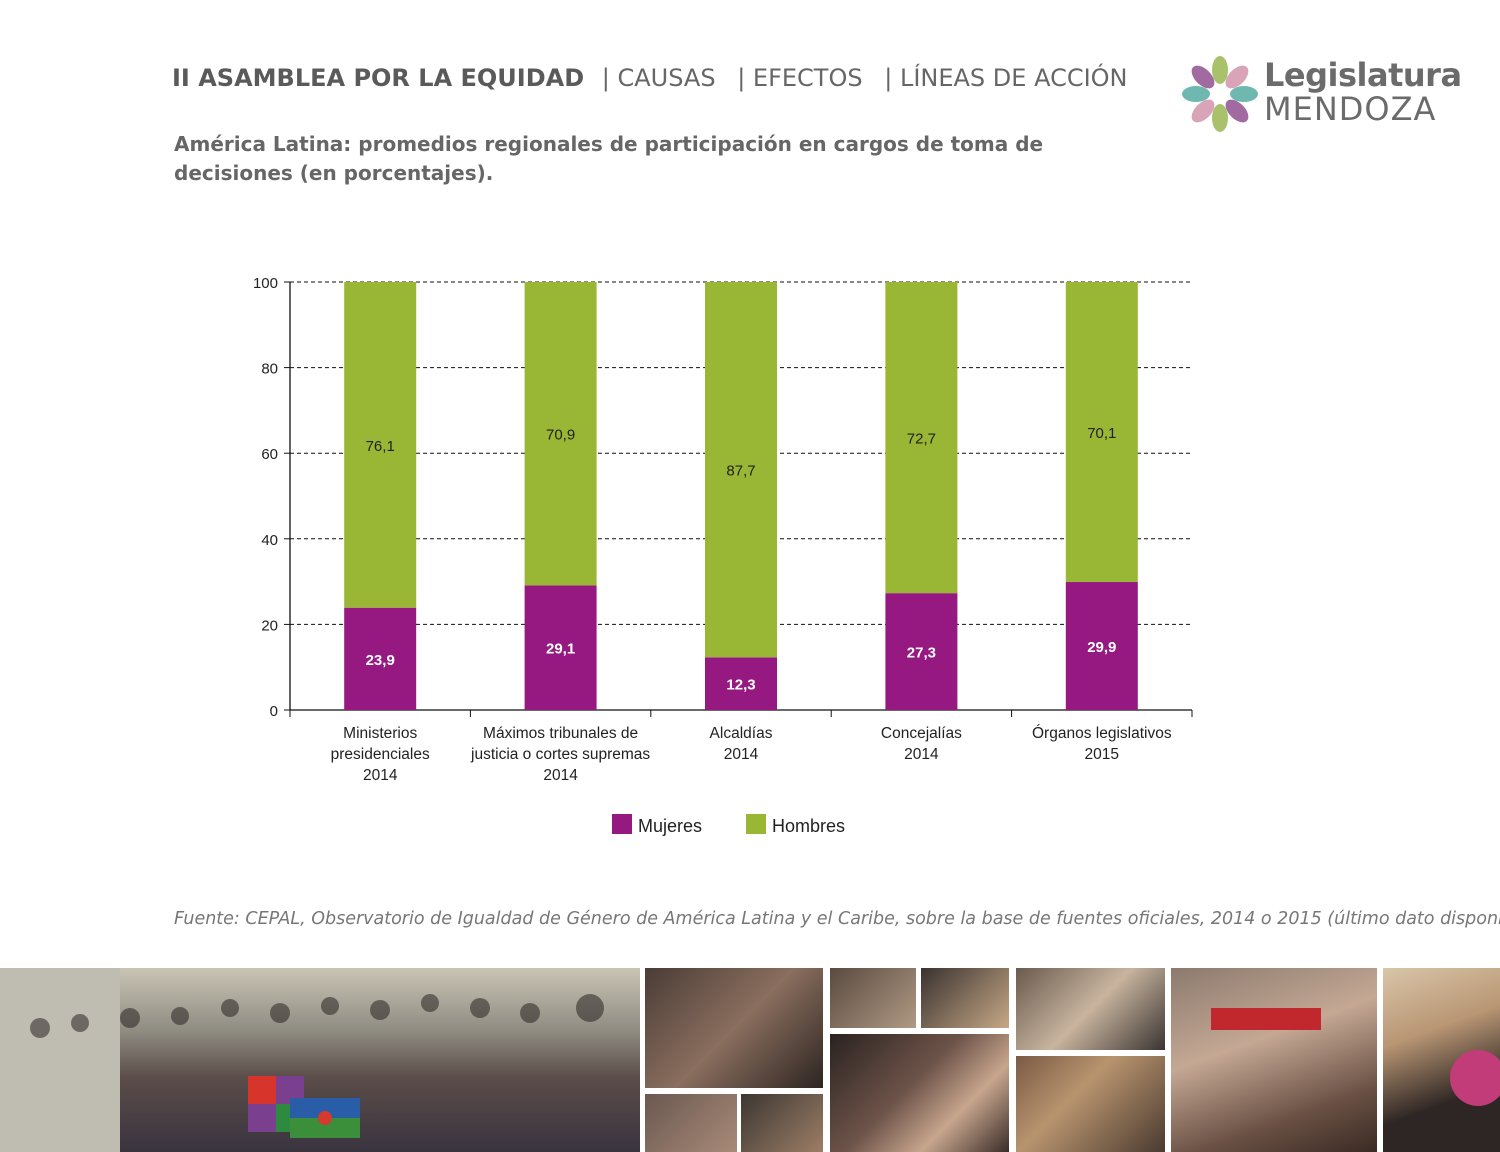  I want to click on data-label: 70,9, so click(560, 435).